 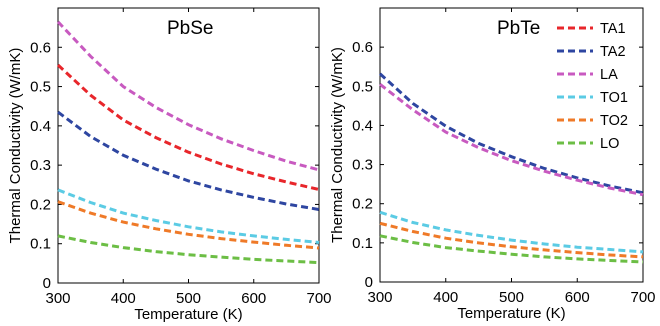 I want to click on panel-1-y-tick-label-2: 0.2, so click(x=40, y=204).